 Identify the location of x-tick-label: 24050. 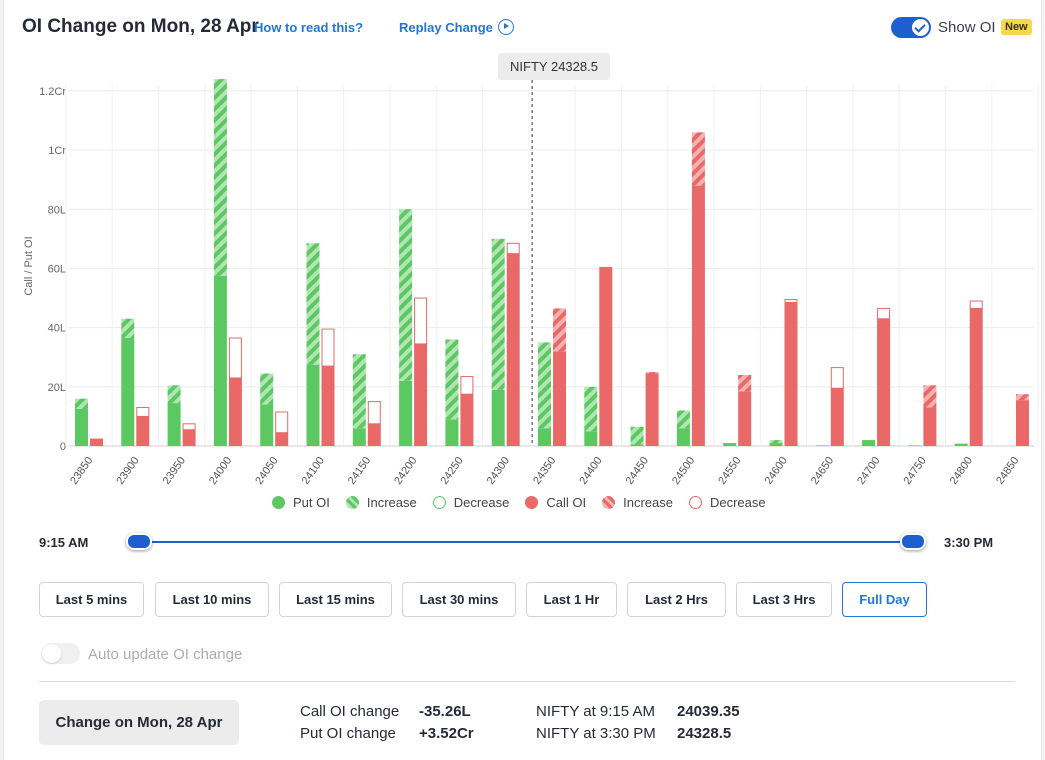
(266, 471).